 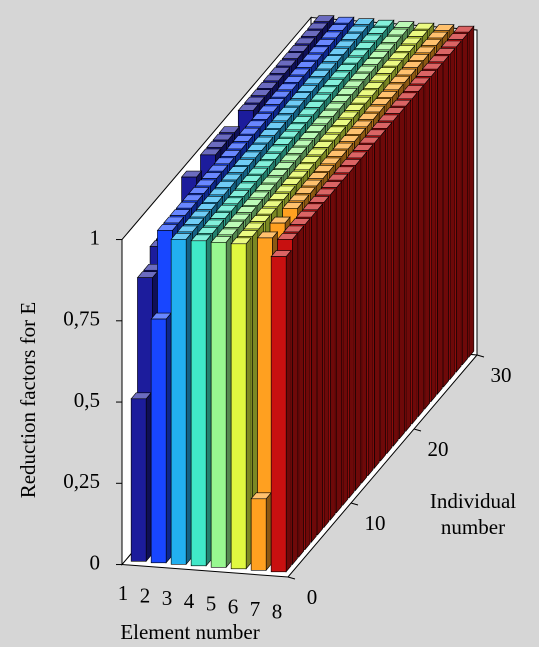 What do you see at coordinates (145, 596) in the screenshot?
I see `x-tick-label: 2` at bounding box center [145, 596].